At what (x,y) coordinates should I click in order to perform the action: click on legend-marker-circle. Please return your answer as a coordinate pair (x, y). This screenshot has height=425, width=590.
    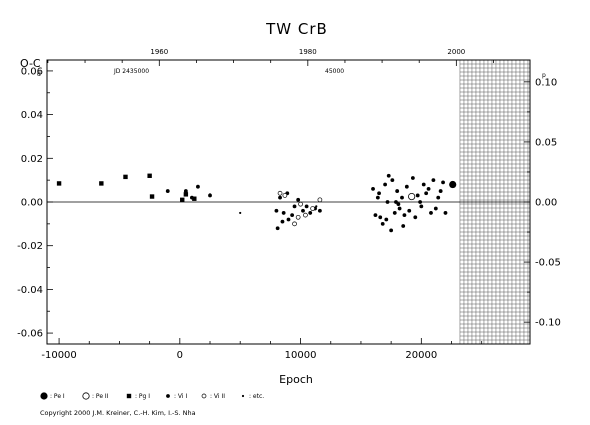
    Looking at the image, I should click on (204, 396).